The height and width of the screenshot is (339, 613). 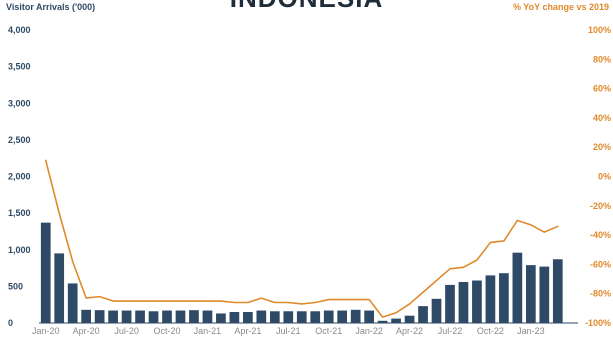 I want to click on y-tick-label: 4,000, so click(x=19, y=30).